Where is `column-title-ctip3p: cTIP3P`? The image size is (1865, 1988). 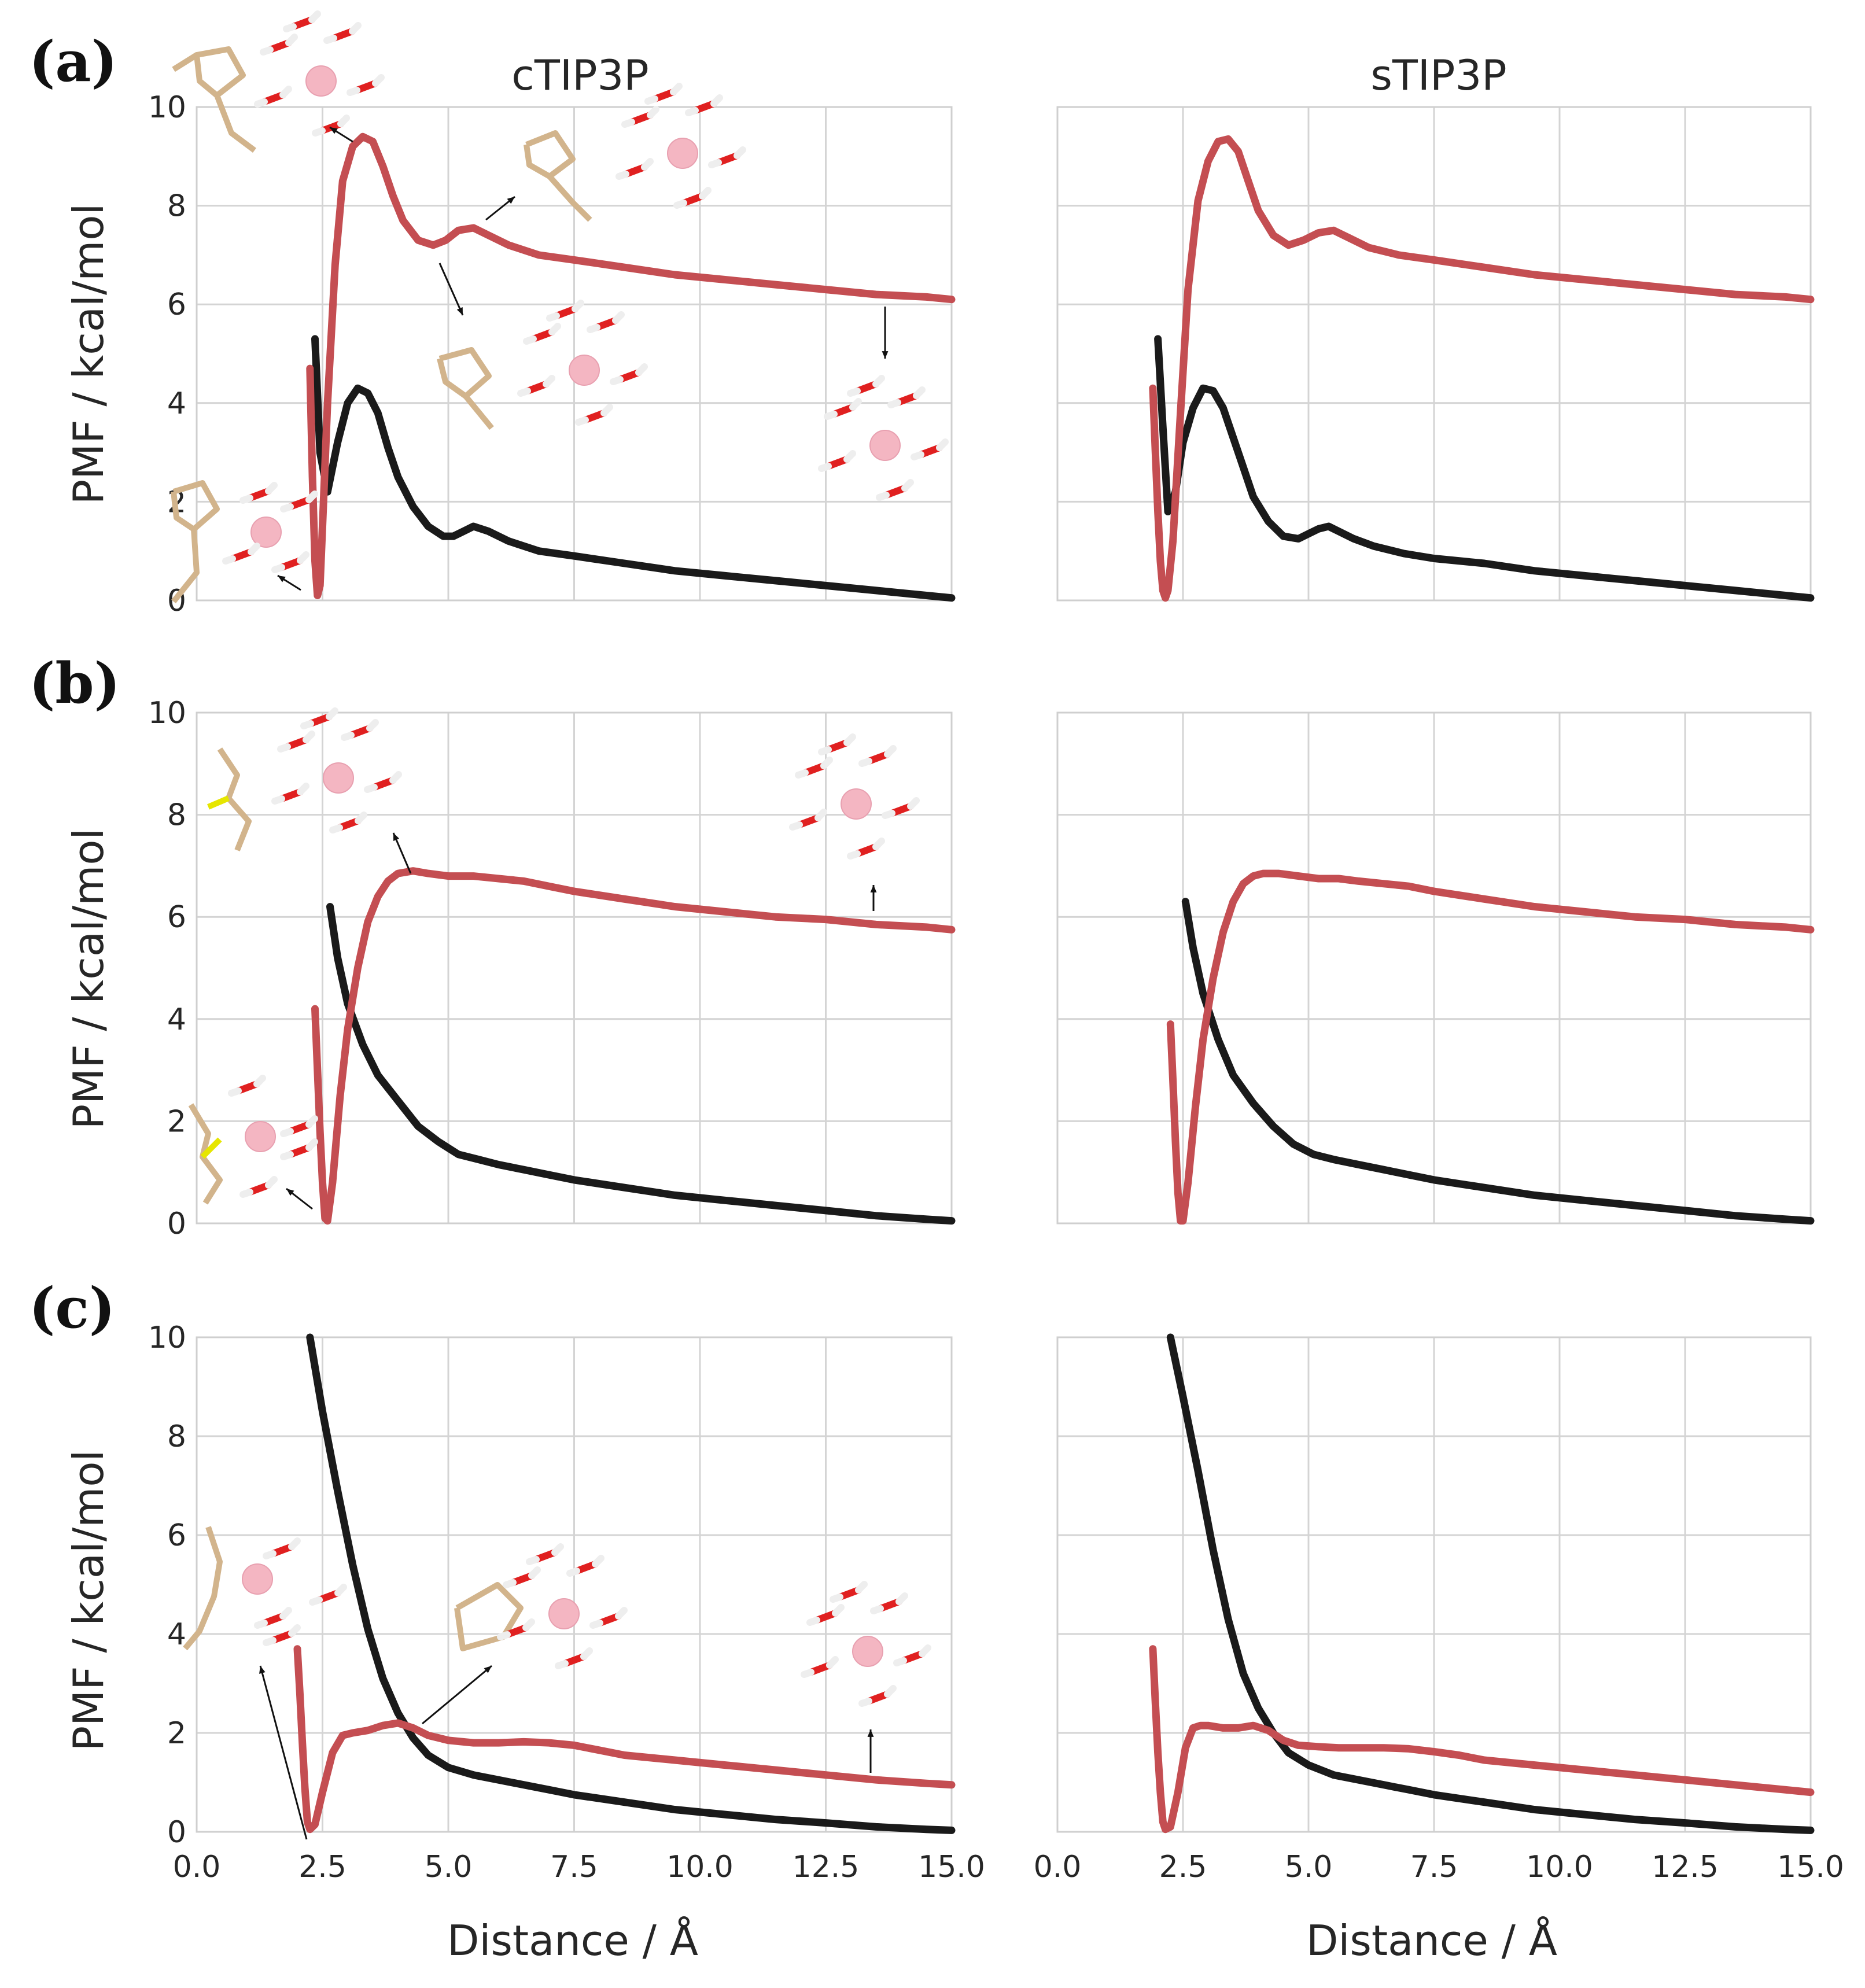
column-title-ctip3p: cTIP3P is located at coordinates (579, 75).